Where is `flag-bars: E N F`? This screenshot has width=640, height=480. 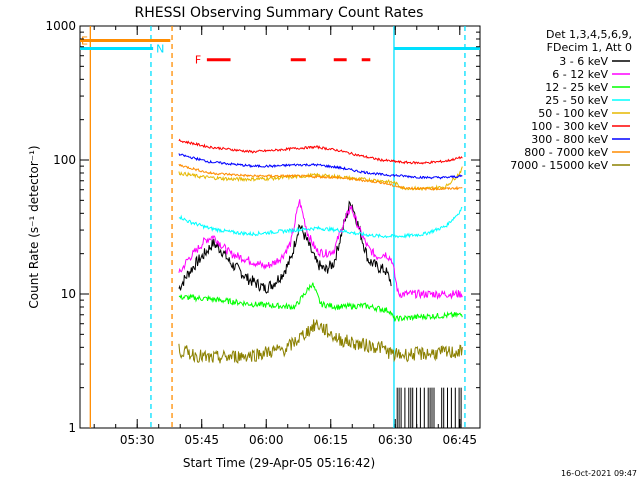
flag-bars: E N F is located at coordinates (280, 50).